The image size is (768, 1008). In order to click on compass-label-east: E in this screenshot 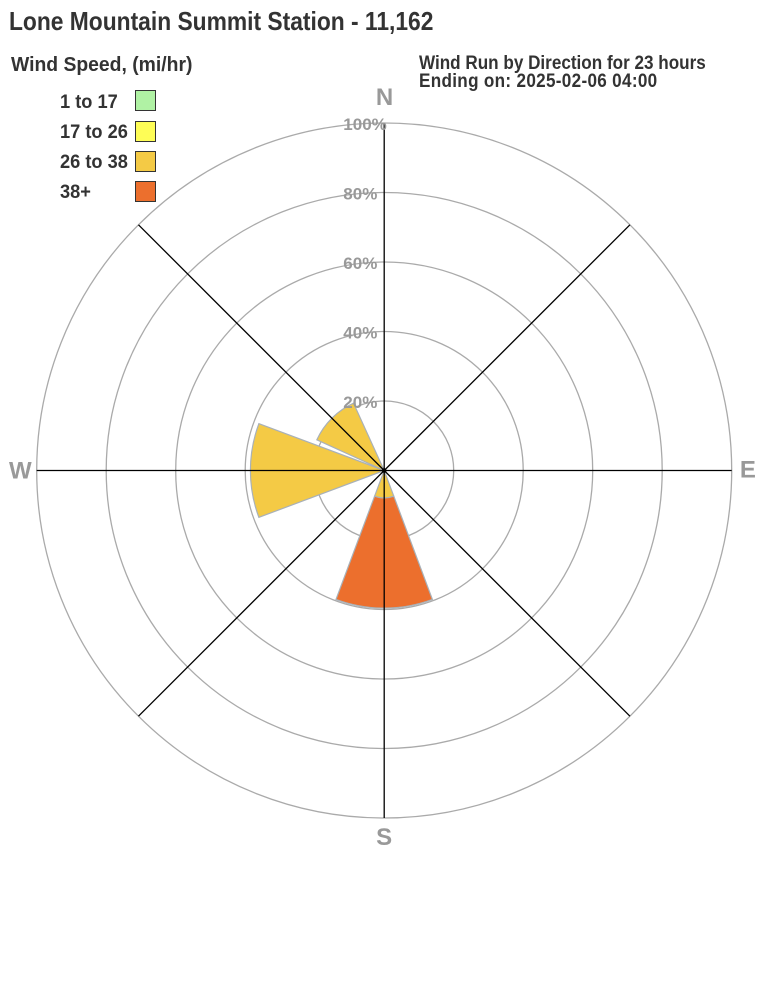, I will do `click(748, 470)`.